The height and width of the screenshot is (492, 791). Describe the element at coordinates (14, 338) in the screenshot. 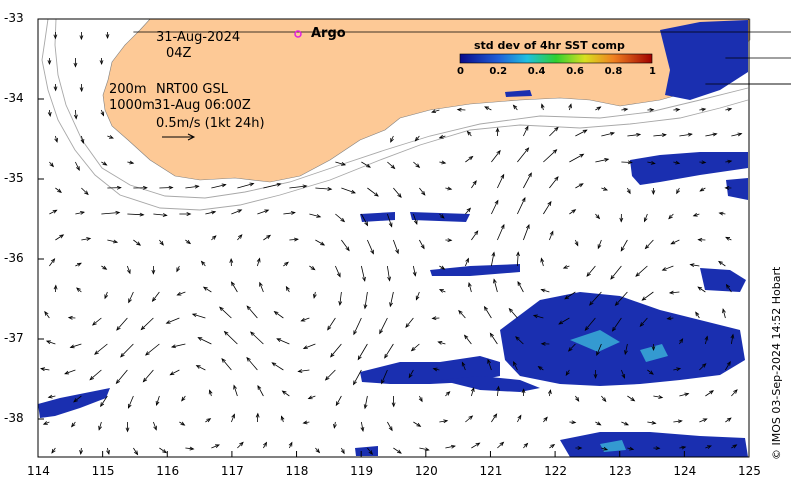

I see `y-tick-label: -37` at that location.